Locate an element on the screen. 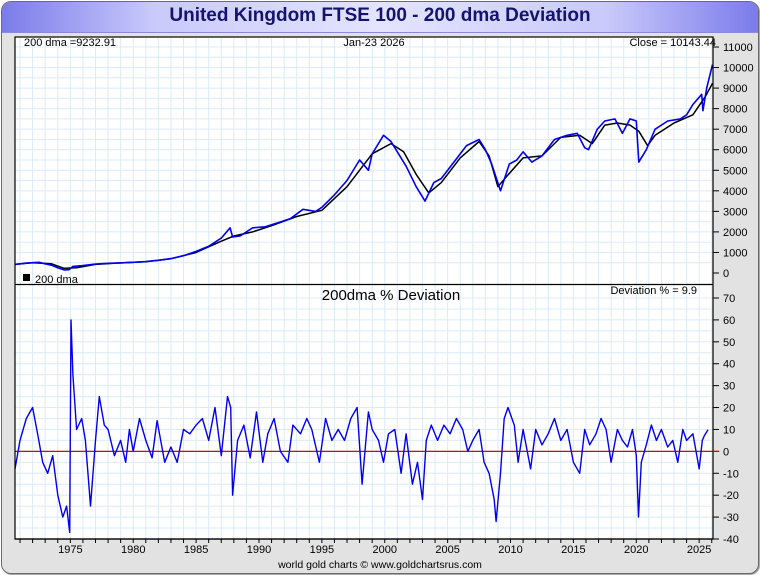 The width and height of the screenshot is (760, 575). x-tick-label: 1985 is located at coordinates (196, 550).